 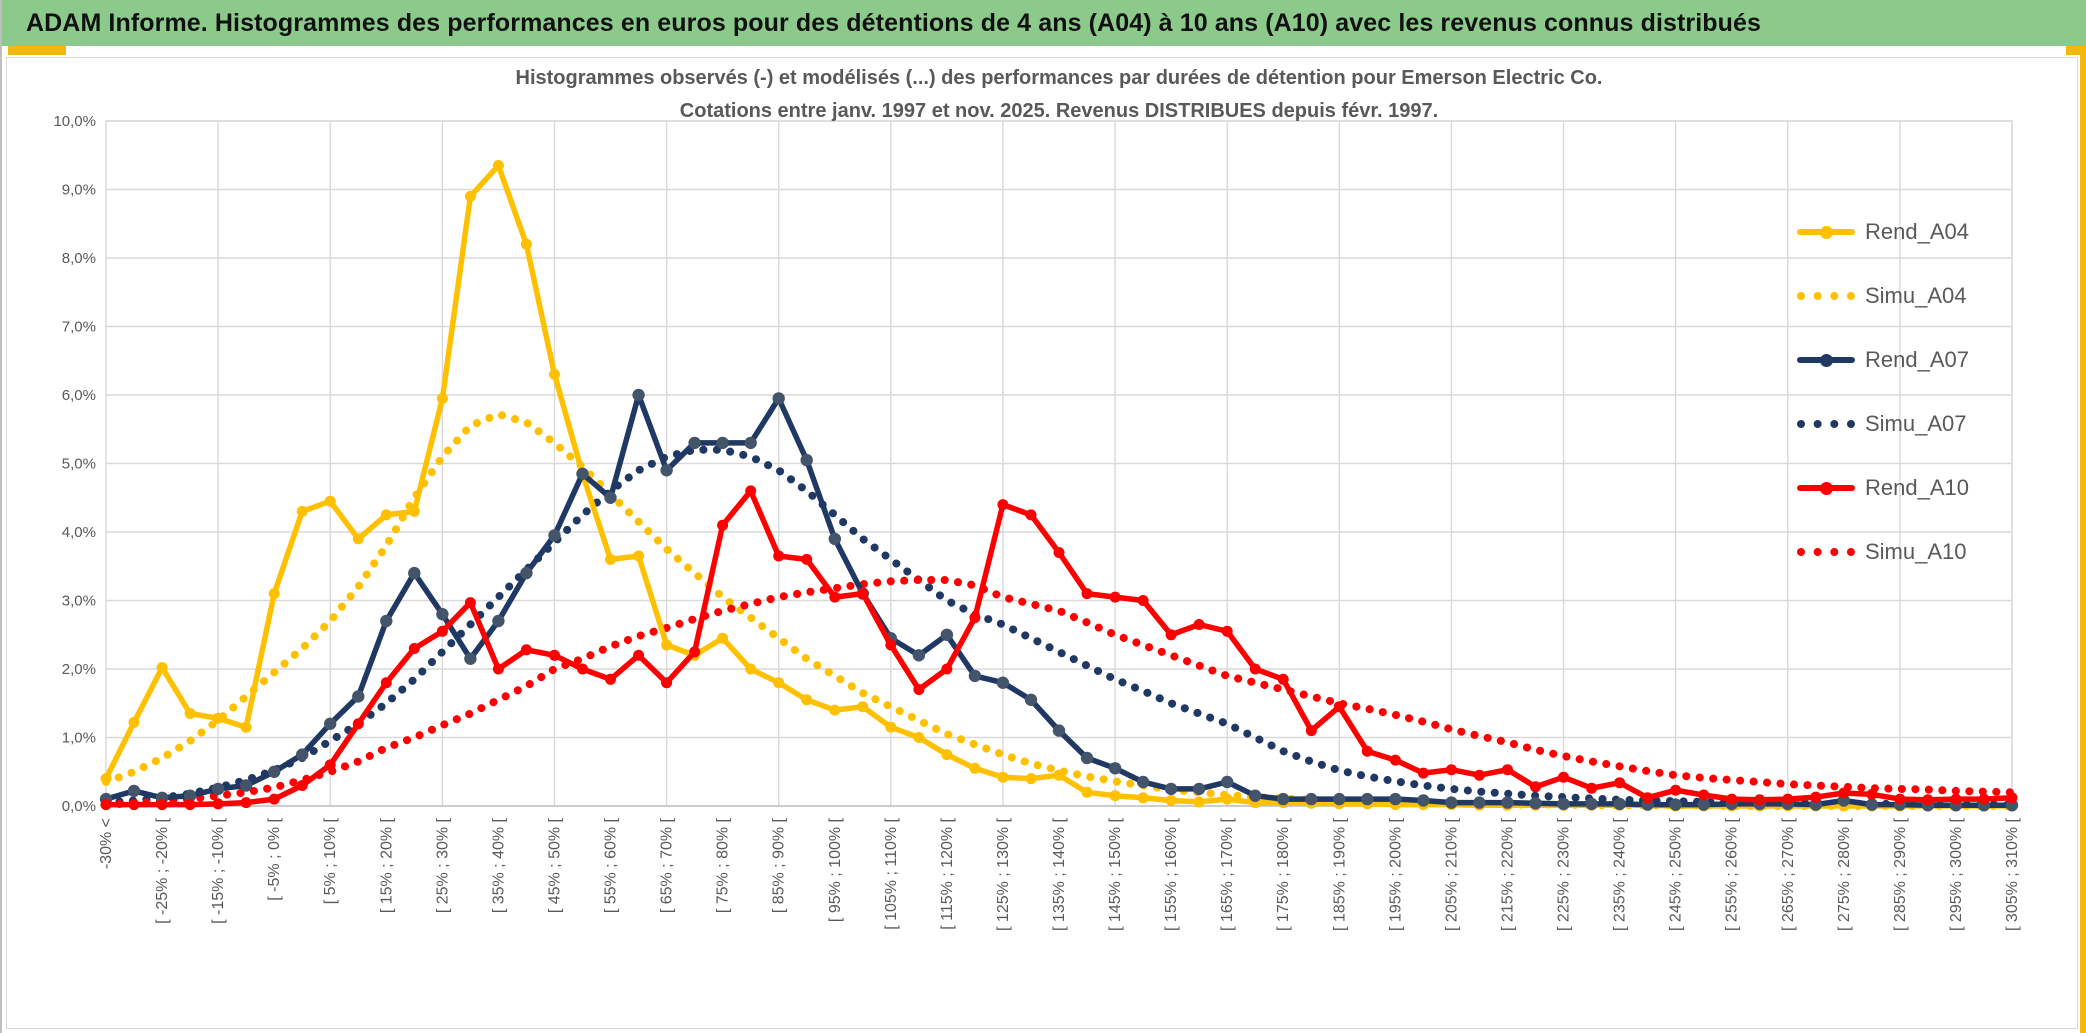 I want to click on x-tick-label: [ 35% ; 40% [, so click(x=498, y=865).